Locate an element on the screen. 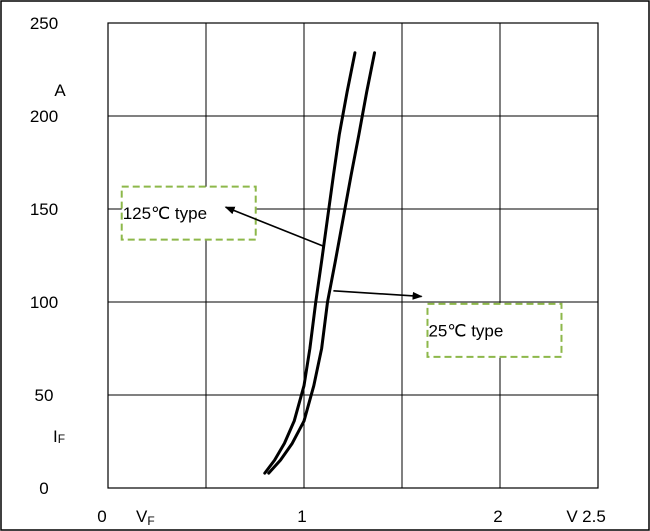 The image size is (650, 531). x-tick-label-1: 1 is located at coordinates (301, 516).